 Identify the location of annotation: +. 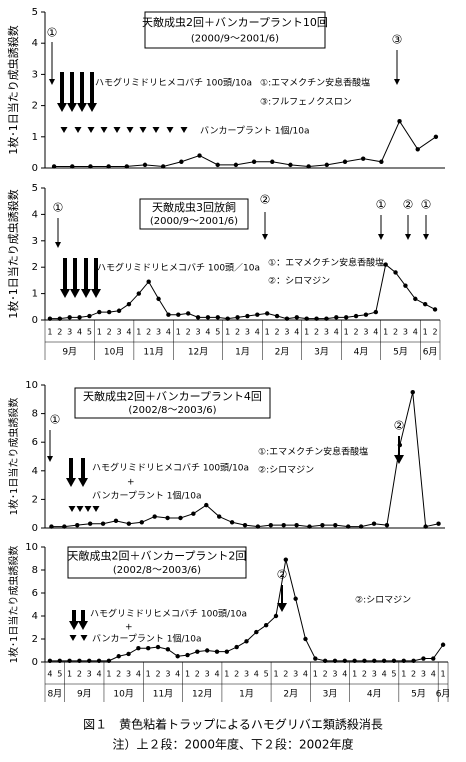
(131, 483).